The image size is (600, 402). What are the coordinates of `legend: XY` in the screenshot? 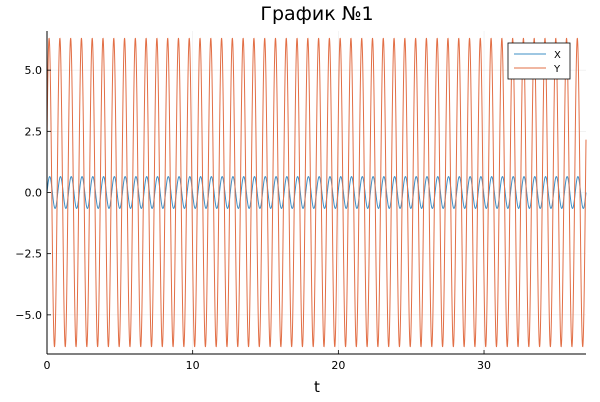 It's located at (539, 61).